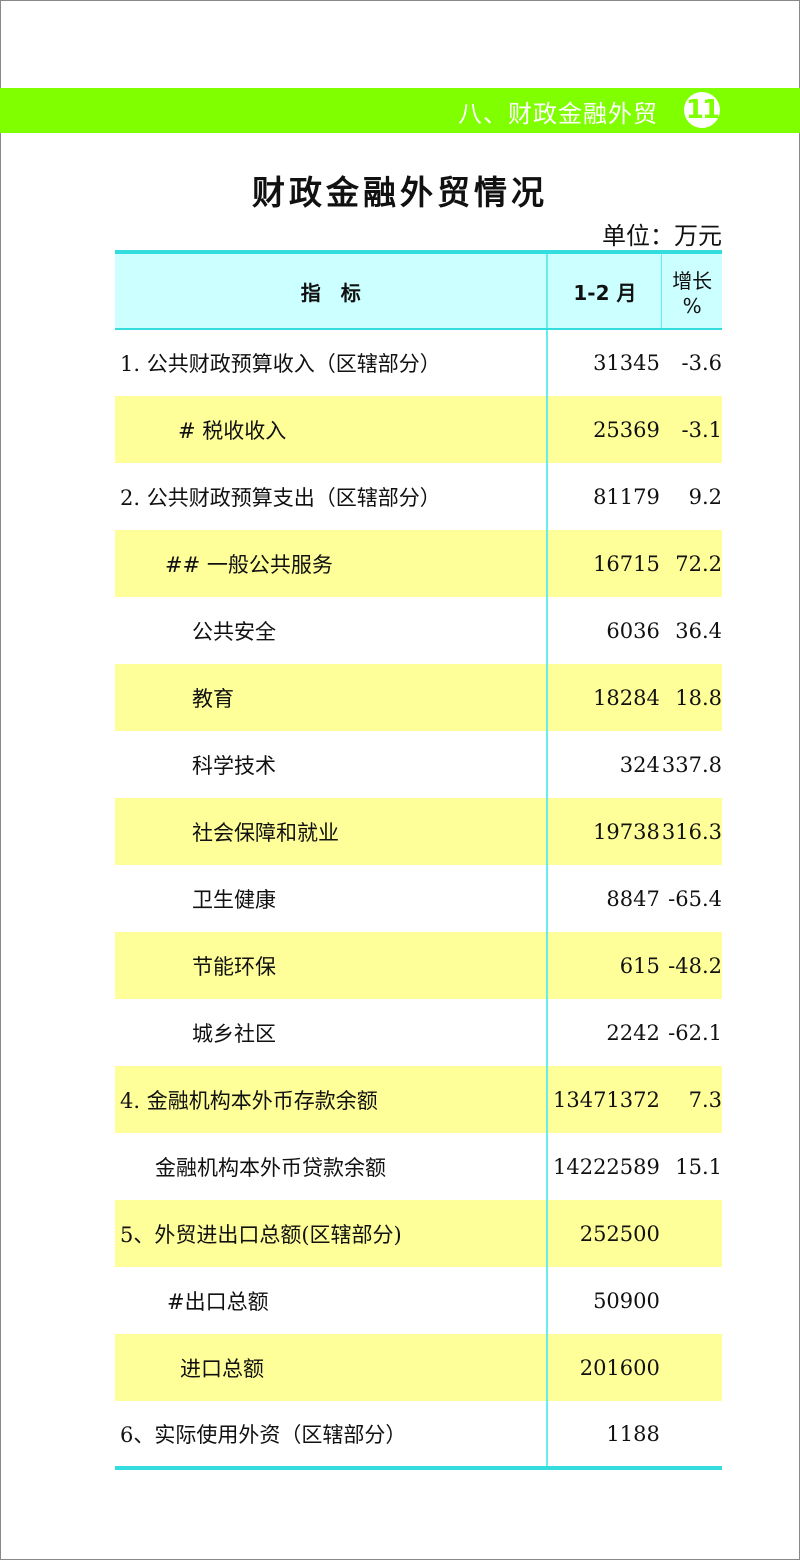 This screenshot has height=1560, width=800. Describe the element at coordinates (418, 1233) in the screenshot. I see `table-row: 5、外贸进出口总额(区辖部分) 252500` at that location.